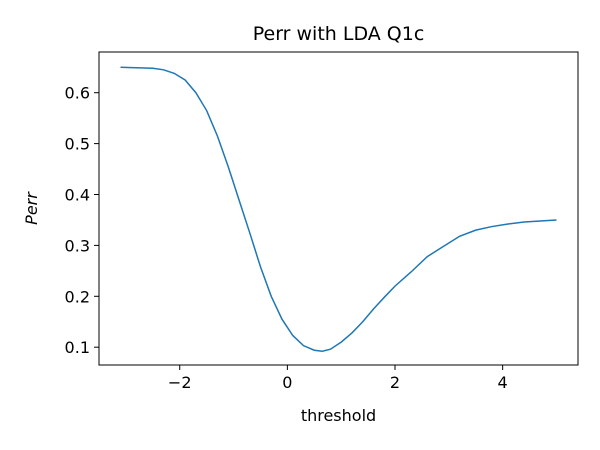  I want to click on y-tick-label: 0.2, so click(77, 296).